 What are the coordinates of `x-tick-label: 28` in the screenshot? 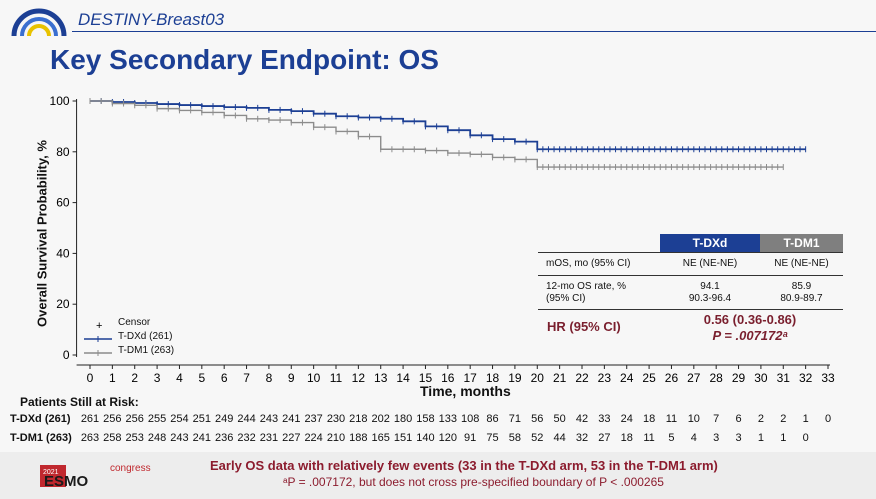 It's located at (717, 378).